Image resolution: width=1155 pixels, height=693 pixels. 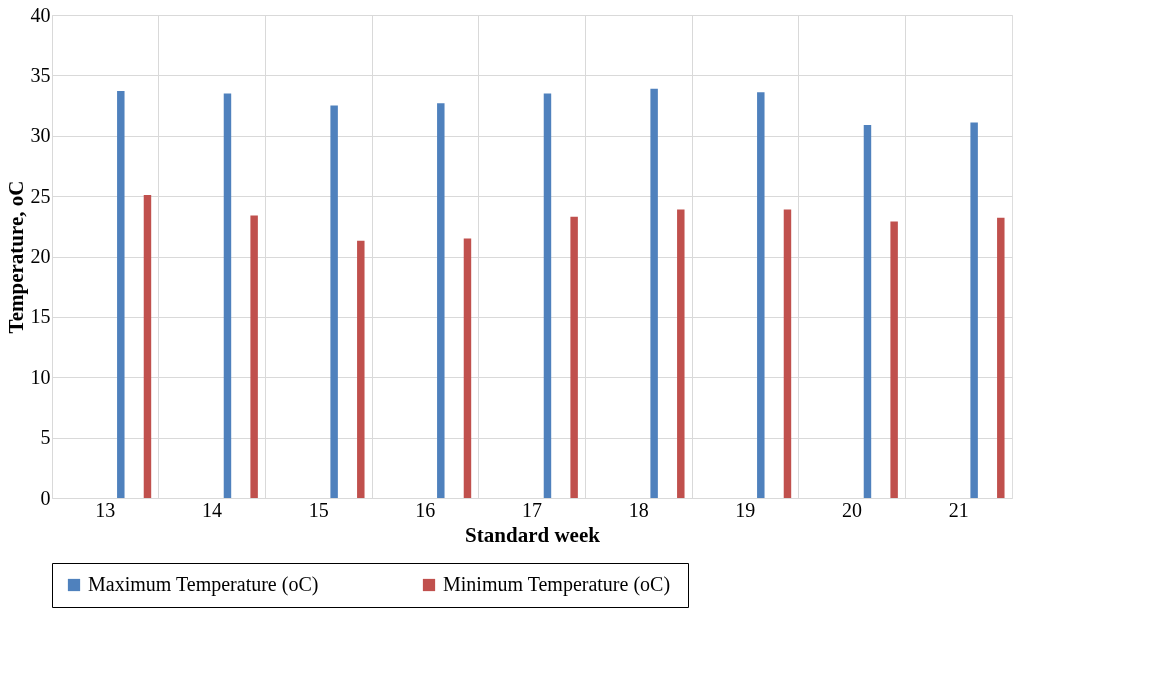 What do you see at coordinates (40, 14) in the screenshot?
I see `y-tick-label: 40` at bounding box center [40, 14].